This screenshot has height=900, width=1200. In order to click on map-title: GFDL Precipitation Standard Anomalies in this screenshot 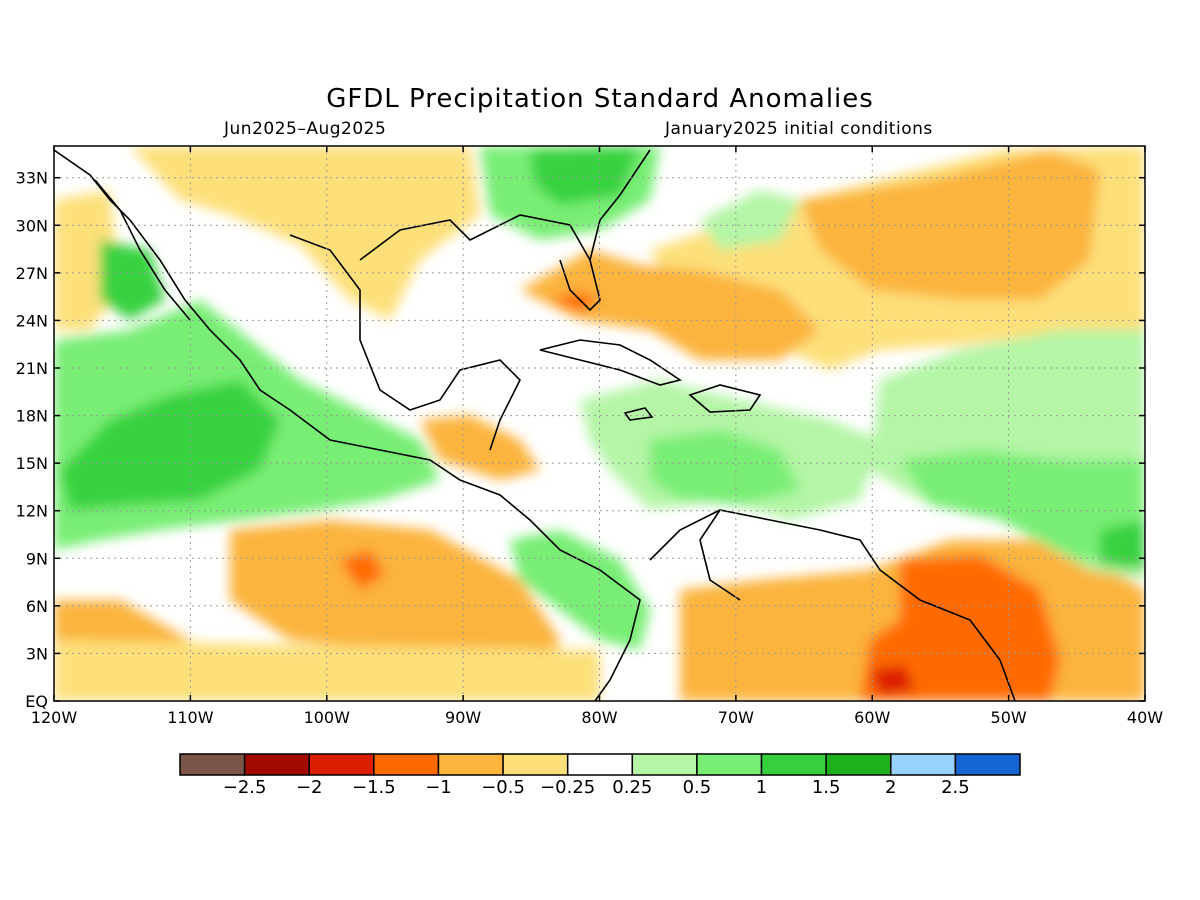, I will do `click(600, 99)`.